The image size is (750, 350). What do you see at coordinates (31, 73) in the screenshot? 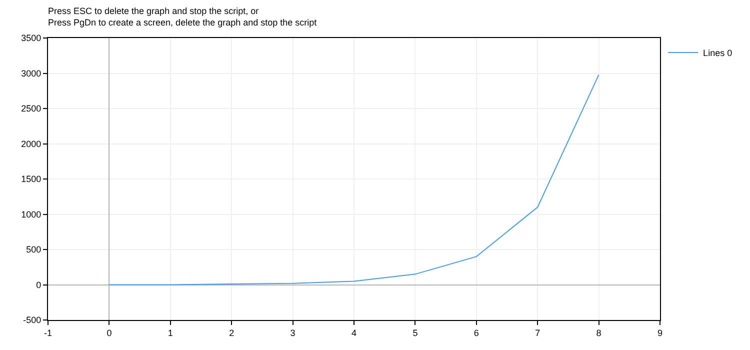
I see `y-tick-label: 3000` at bounding box center [31, 73].